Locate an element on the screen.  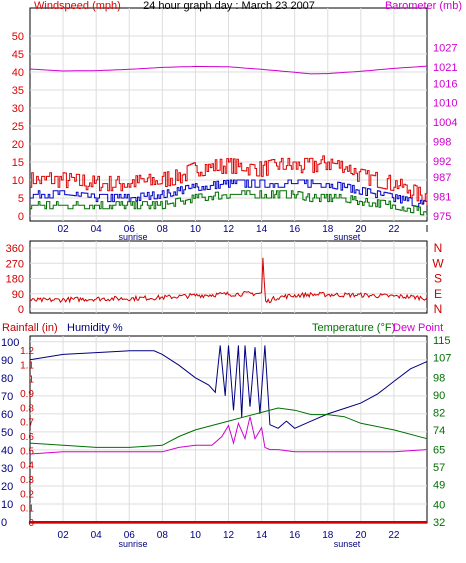
windspeed-tick-label: 45 is located at coordinates (18, 55).